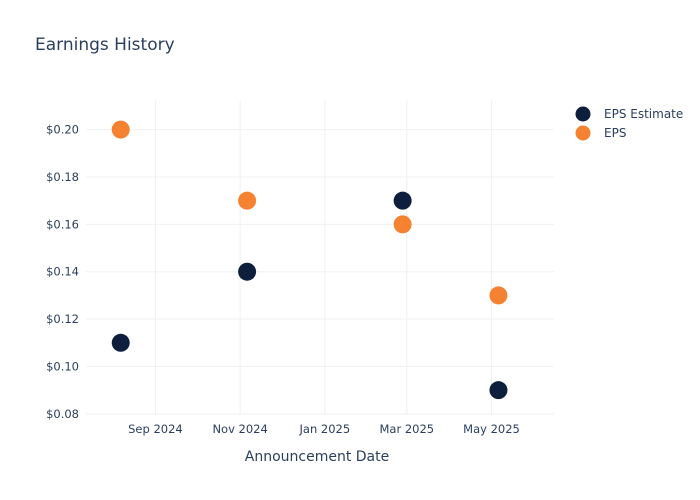  I want to click on y-tick-label: $0.12, so click(62, 319).